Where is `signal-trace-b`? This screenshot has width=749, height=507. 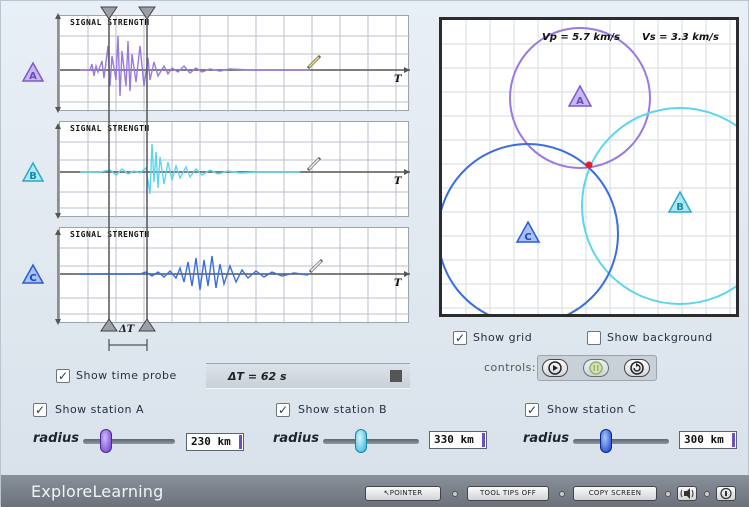
signal-trace-b is located at coordinates (190, 169).